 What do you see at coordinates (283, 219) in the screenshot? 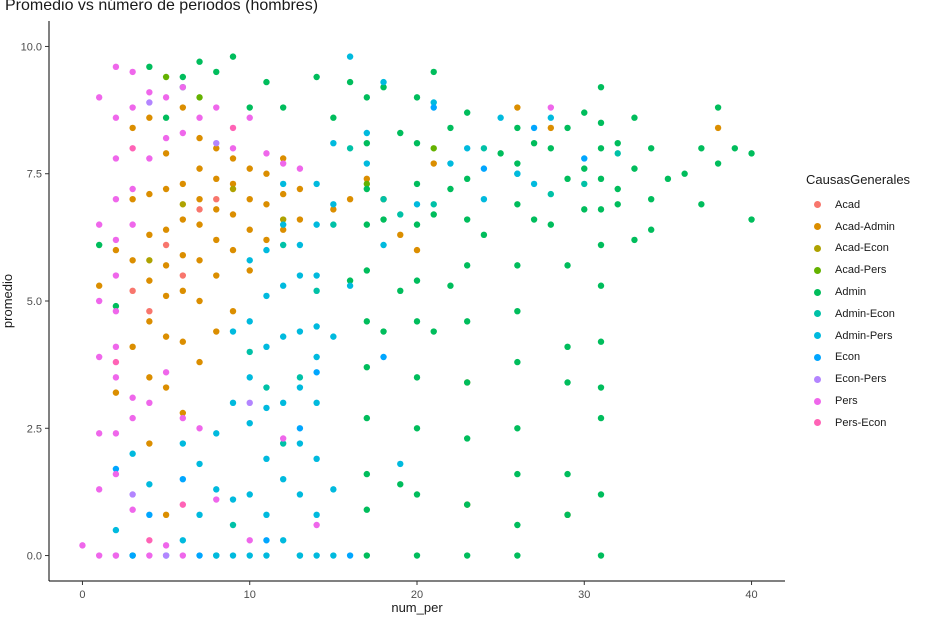
I see `point-acad-econ` at bounding box center [283, 219].